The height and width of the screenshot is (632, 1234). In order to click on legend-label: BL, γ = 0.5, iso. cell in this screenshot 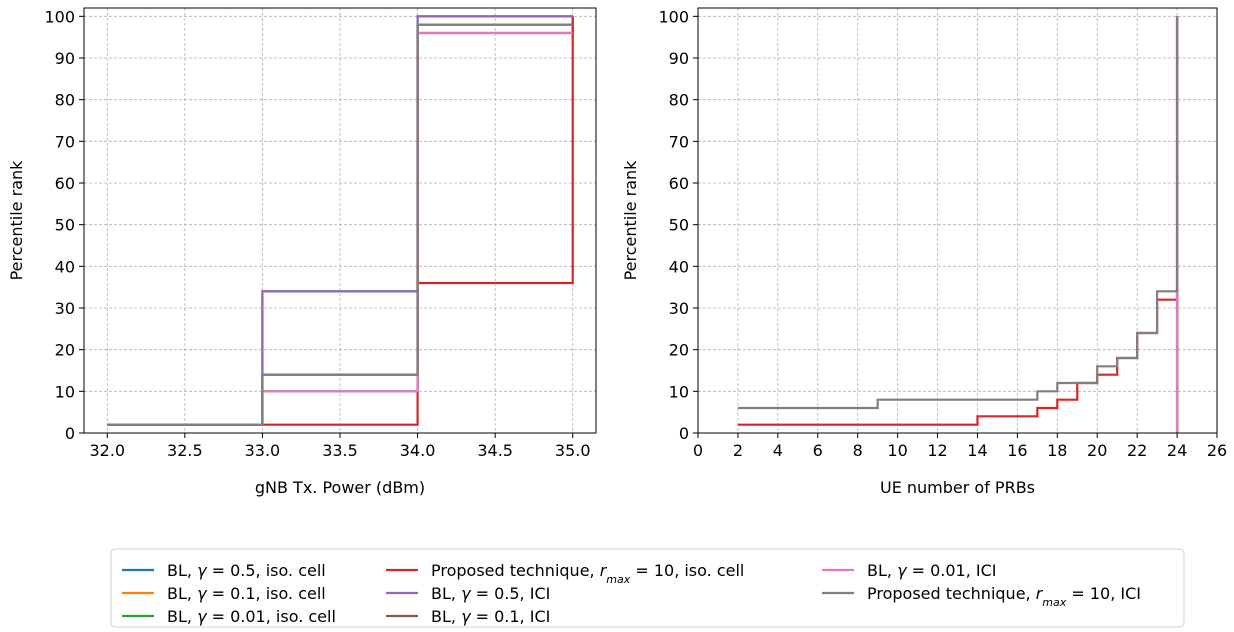, I will do `click(246, 570)`.